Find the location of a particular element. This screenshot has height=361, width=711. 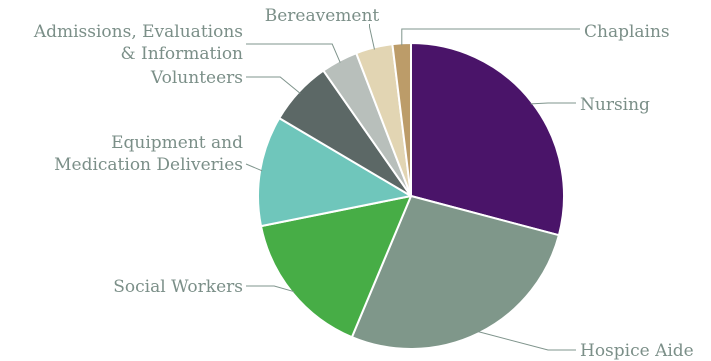

slice-social-workers is located at coordinates (336, 267).